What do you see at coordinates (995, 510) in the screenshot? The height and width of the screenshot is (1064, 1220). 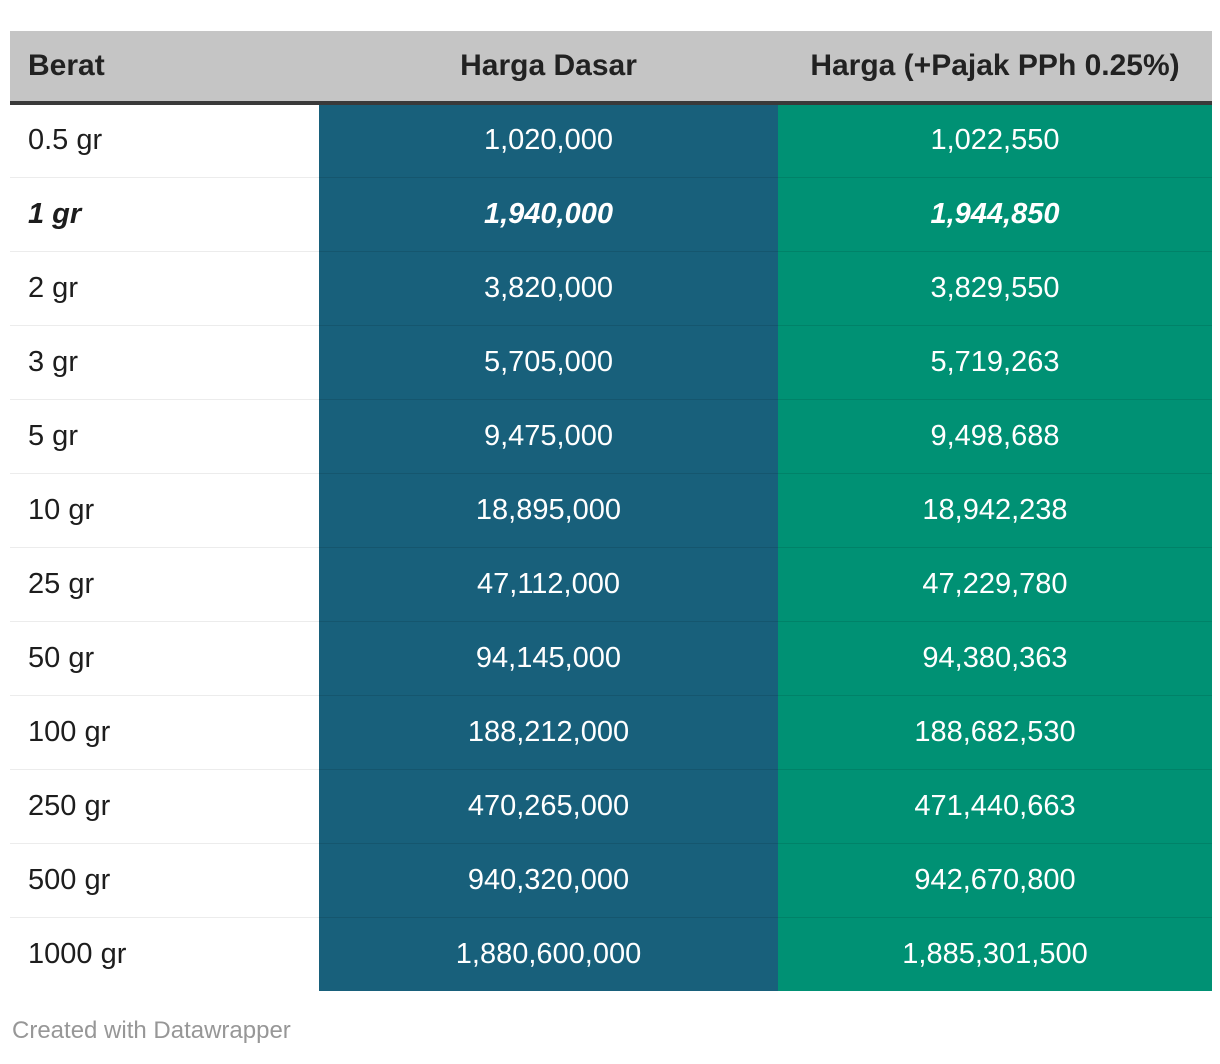 I see `cell-harga-pajak: 18,942,238` at bounding box center [995, 510].